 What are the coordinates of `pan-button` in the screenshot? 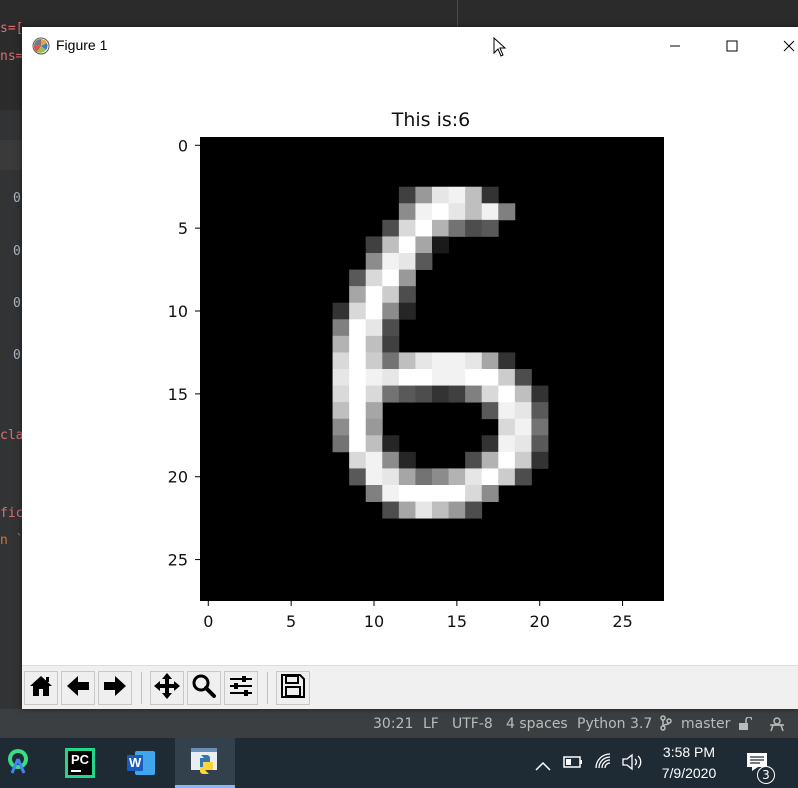 It's located at (167, 688).